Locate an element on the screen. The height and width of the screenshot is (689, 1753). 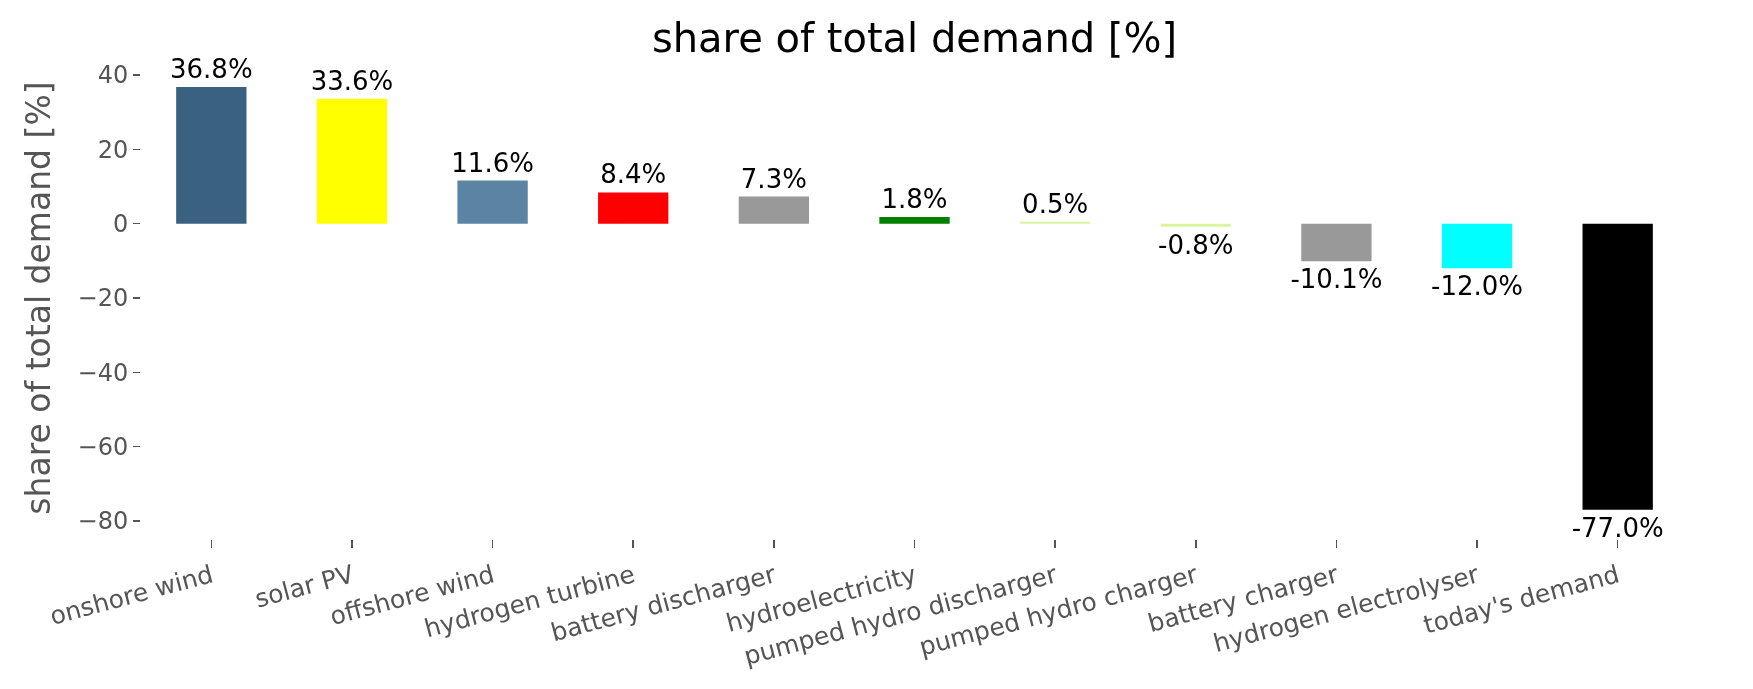
y-tick-label: −80 is located at coordinates (103, 521).